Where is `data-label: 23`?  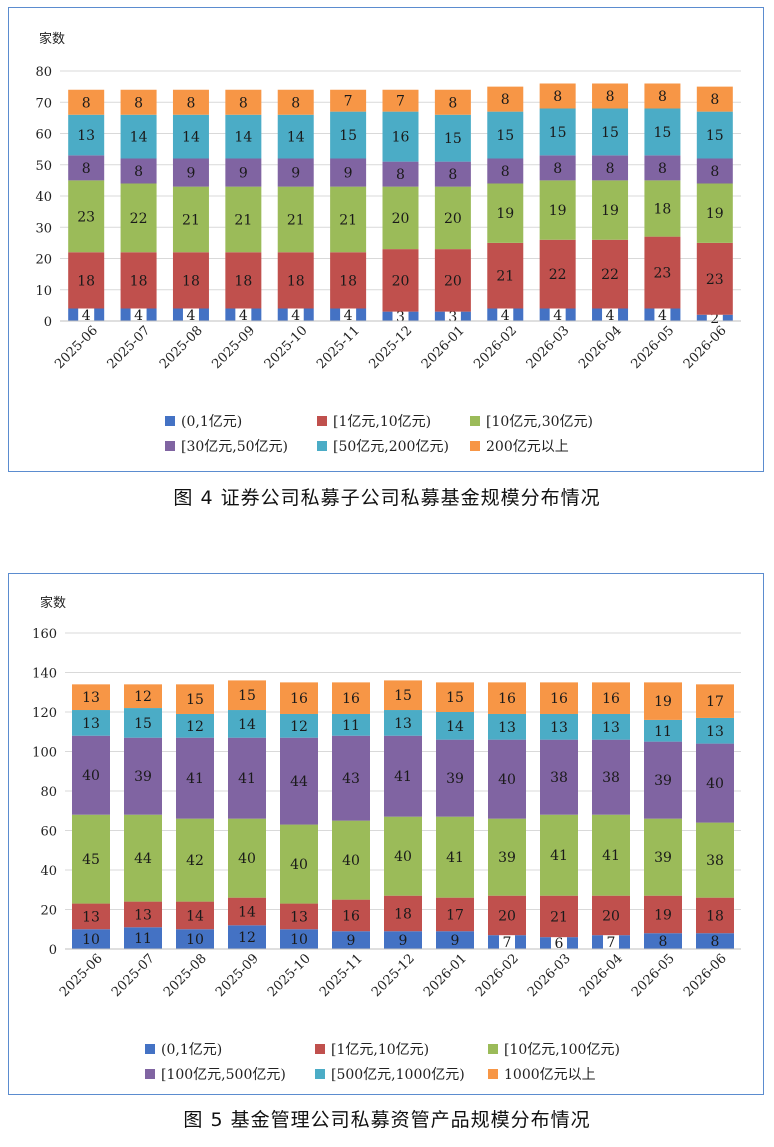
data-label: 23 is located at coordinates (663, 274).